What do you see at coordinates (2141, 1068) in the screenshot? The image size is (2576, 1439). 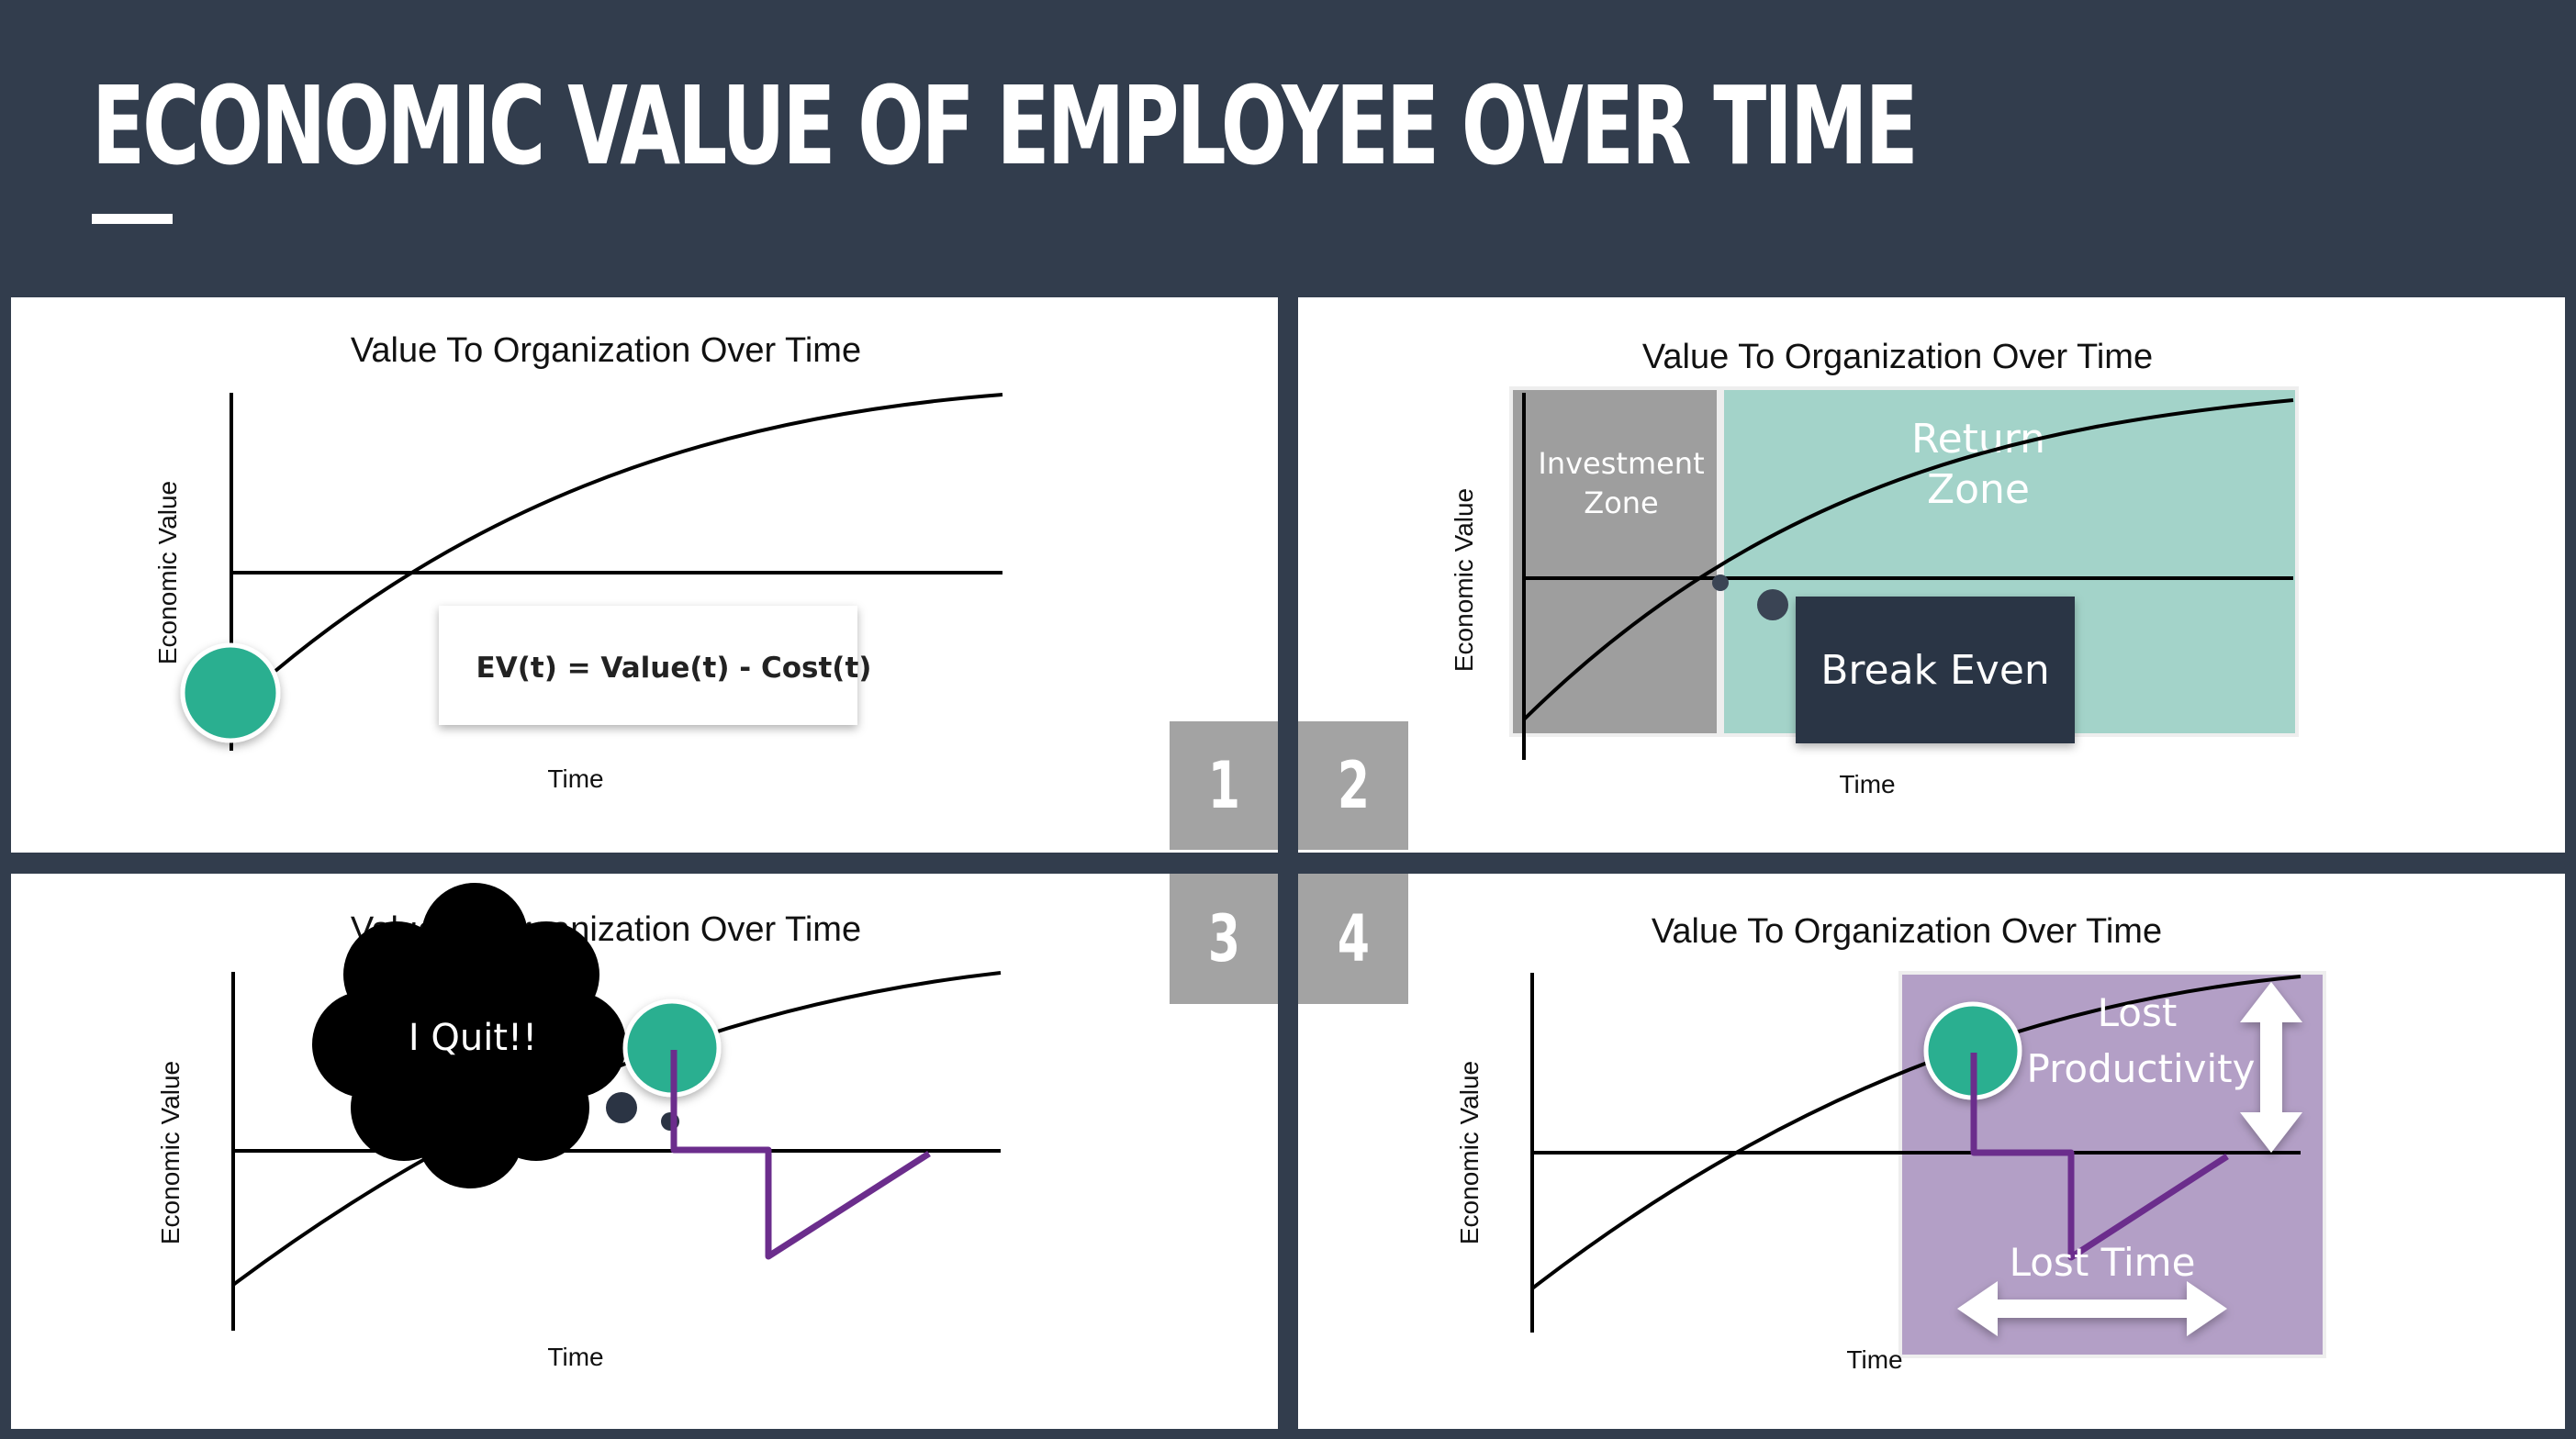 I see `panel-4-lost-productivity-line2: Productivity` at bounding box center [2141, 1068].